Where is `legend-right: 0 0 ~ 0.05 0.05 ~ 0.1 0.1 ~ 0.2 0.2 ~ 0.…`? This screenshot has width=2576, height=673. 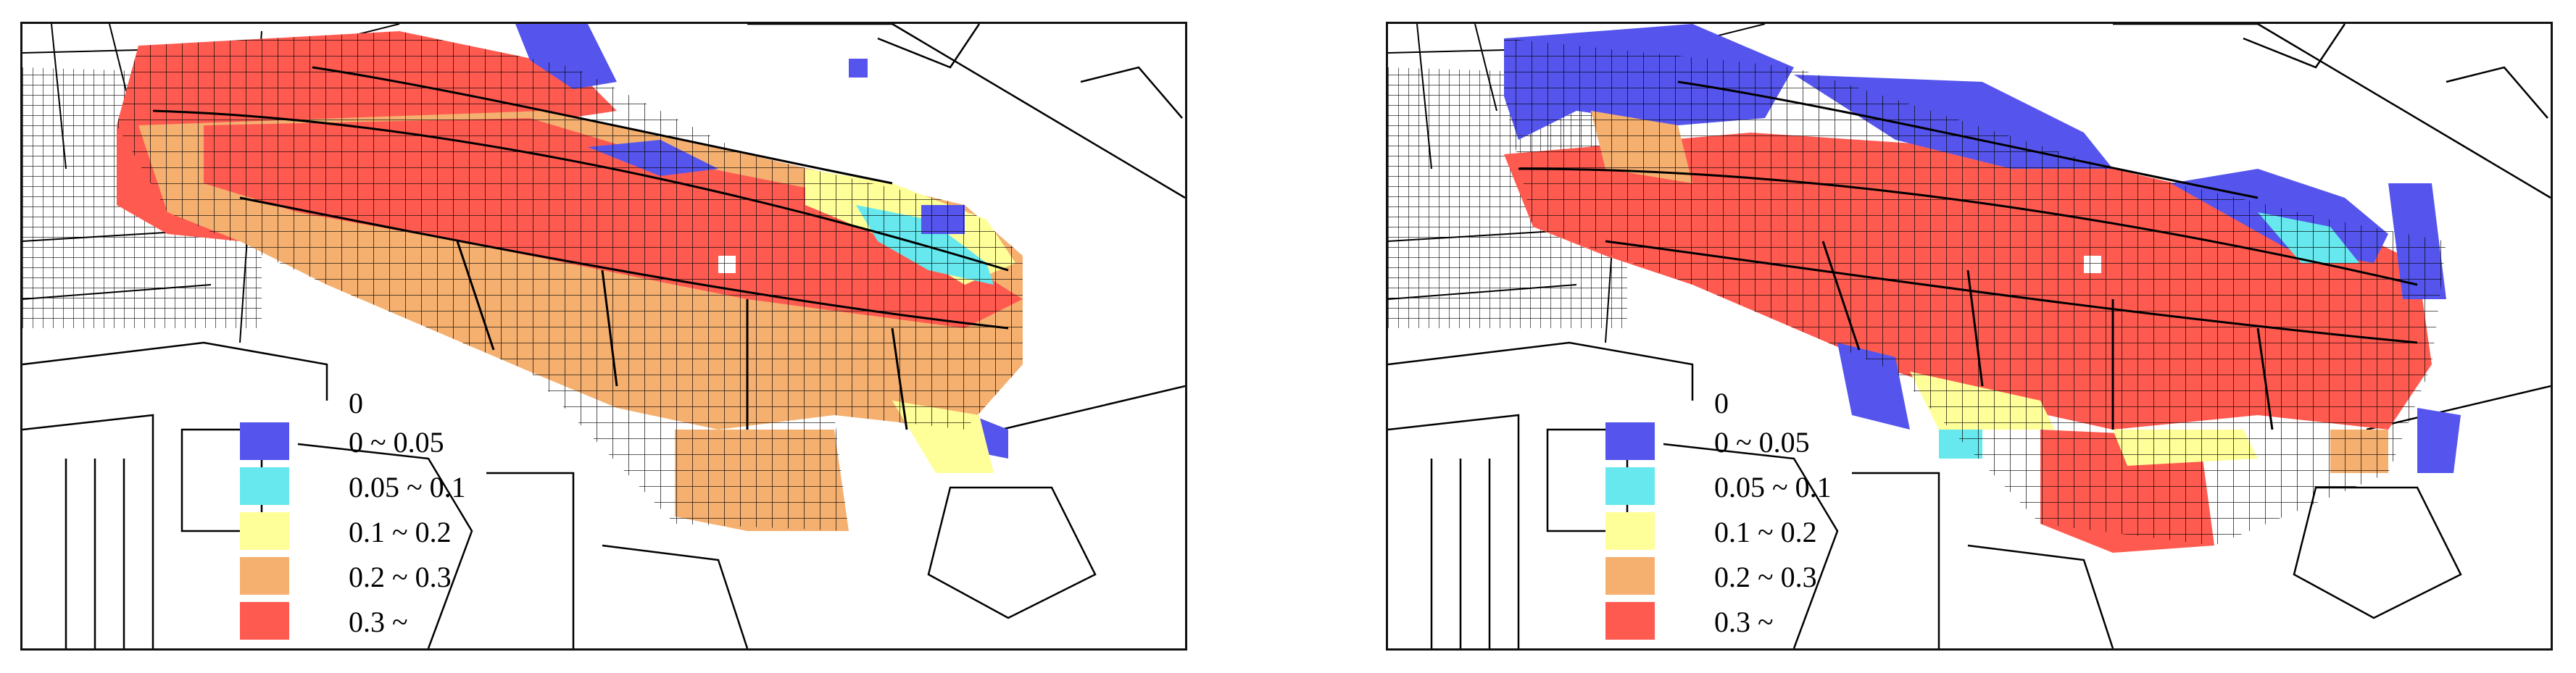
legend-right: 0 0 ~ 0.05 0.05 ~ 0.1 0.1 ~ 0.2 0.2 ~ 0.… is located at coordinates (1735, 513).